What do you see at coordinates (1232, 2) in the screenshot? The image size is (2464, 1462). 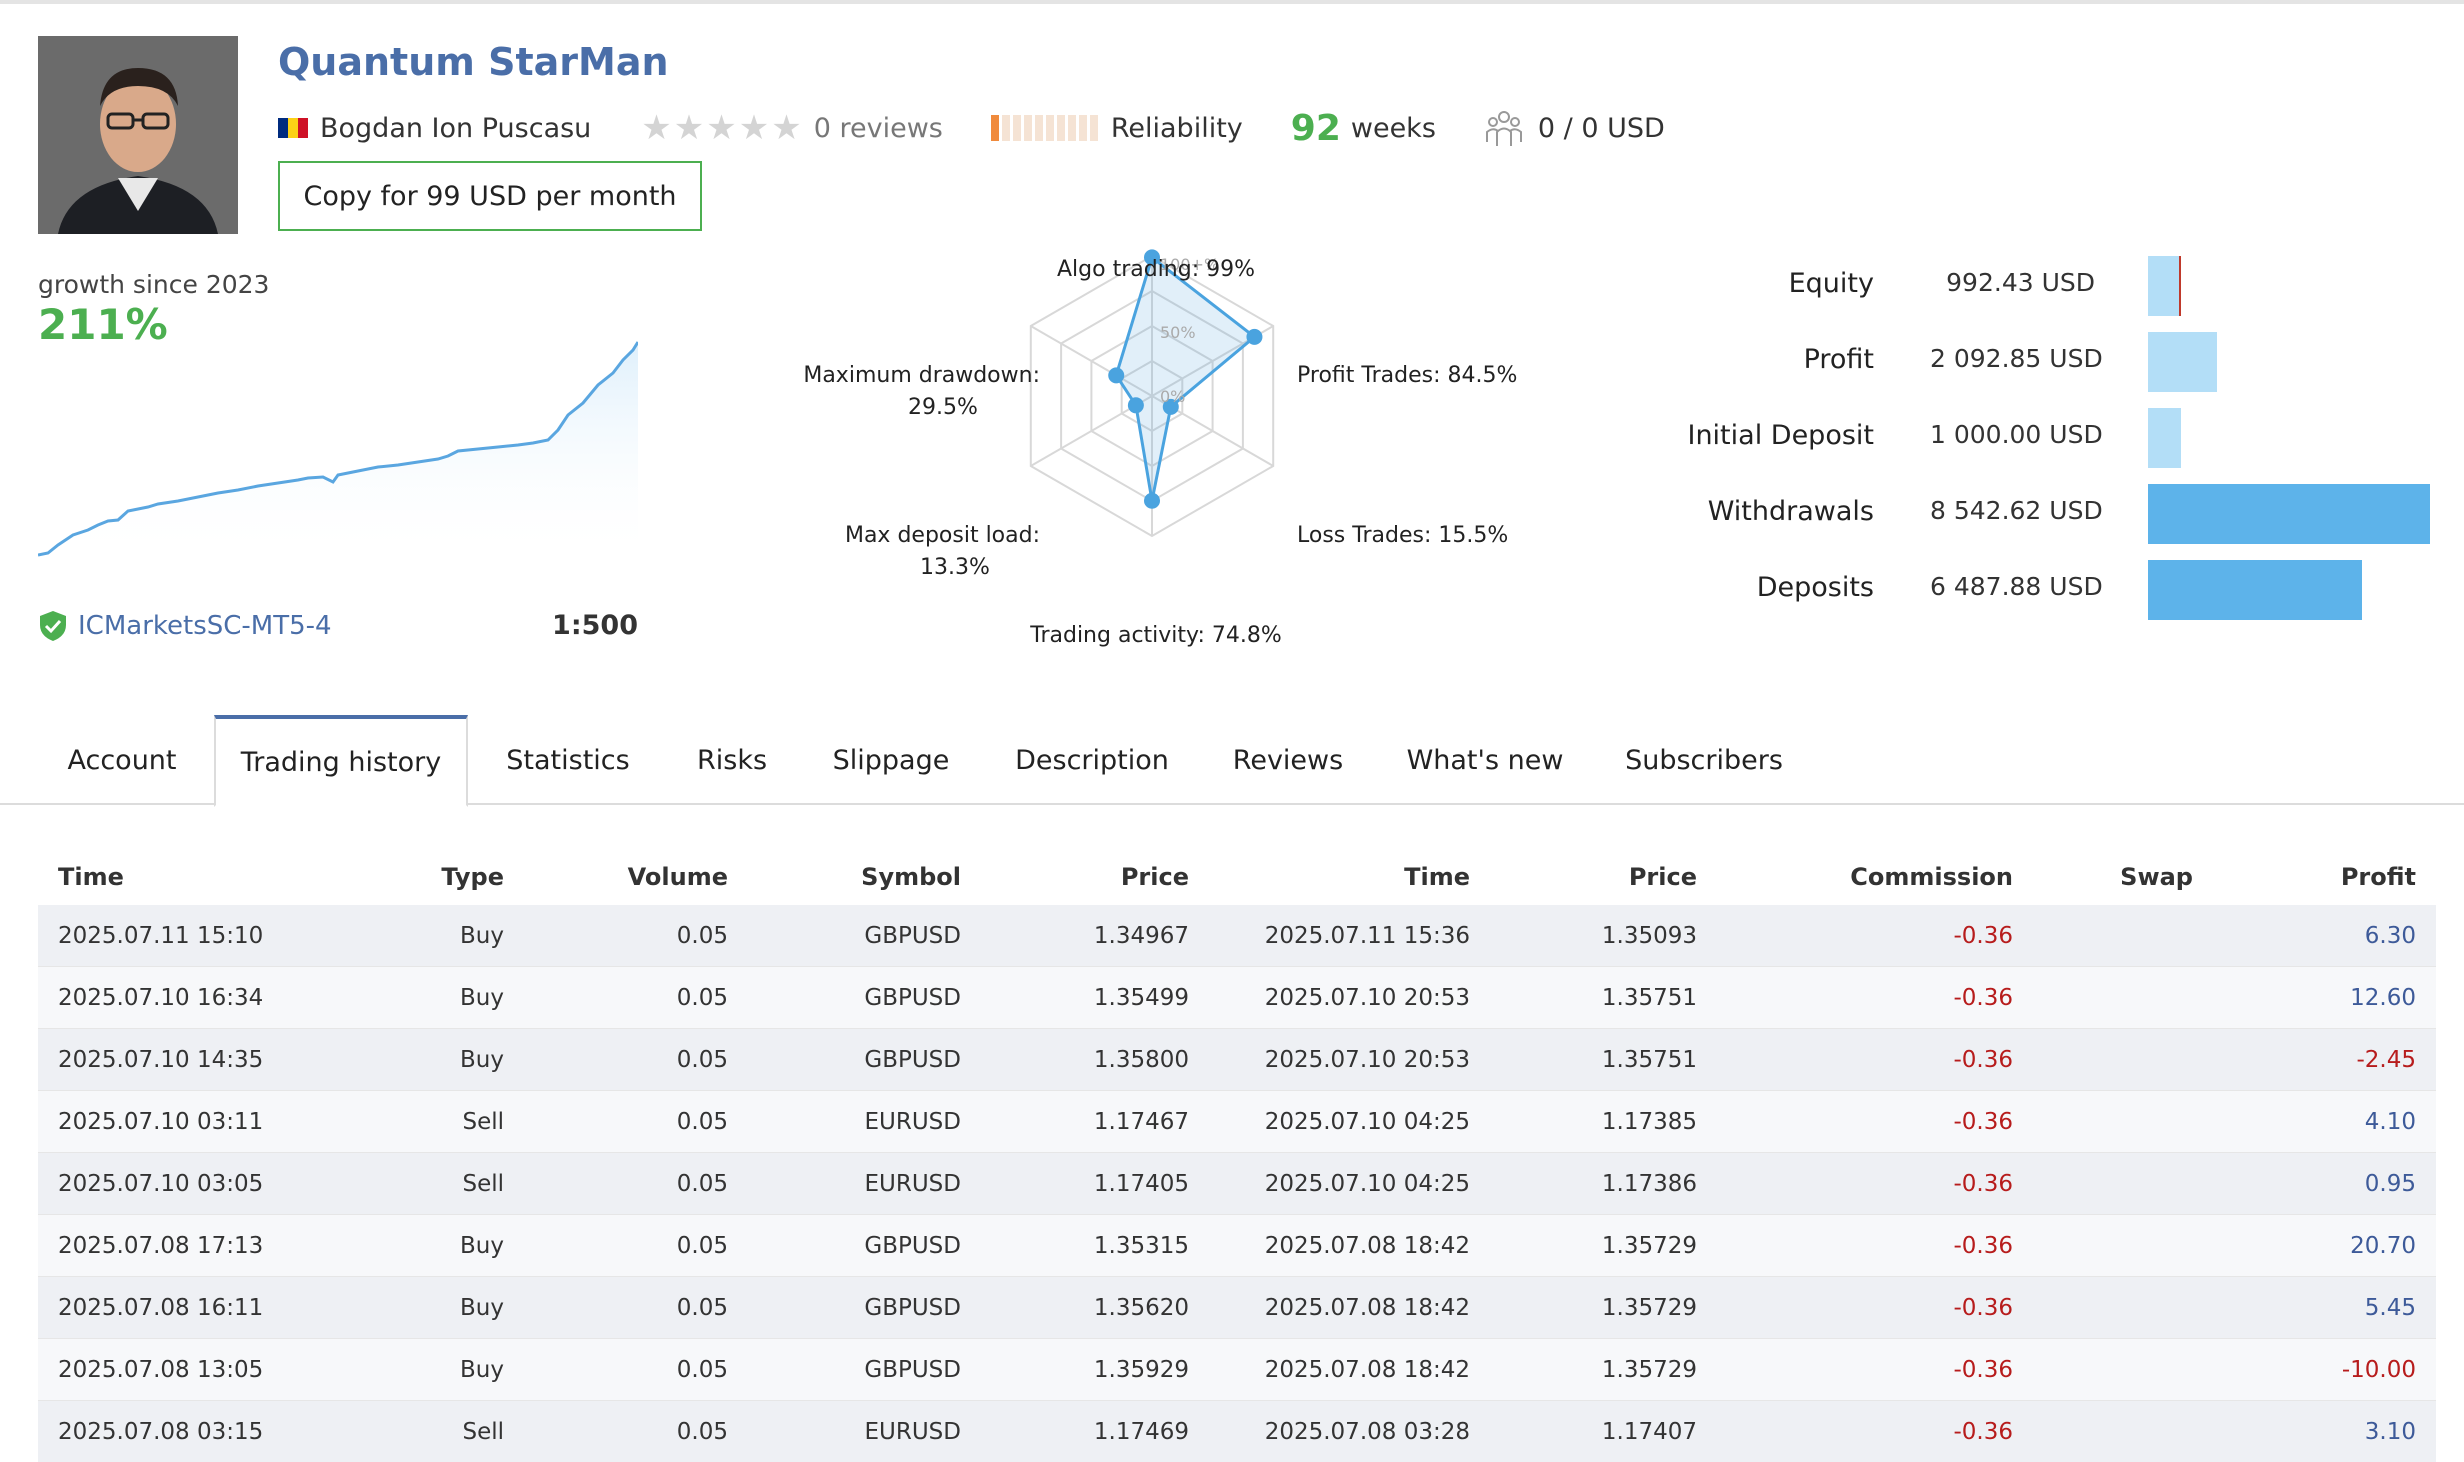 I see `top-divider` at bounding box center [1232, 2].